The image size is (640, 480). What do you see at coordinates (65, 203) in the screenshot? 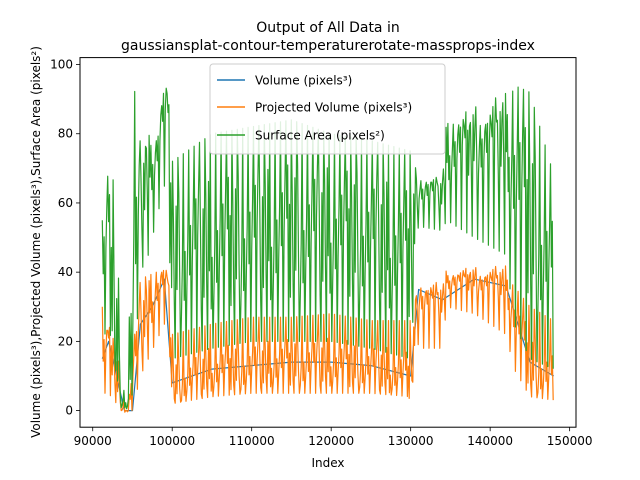
I see `y-tick-label: 60` at bounding box center [65, 203].